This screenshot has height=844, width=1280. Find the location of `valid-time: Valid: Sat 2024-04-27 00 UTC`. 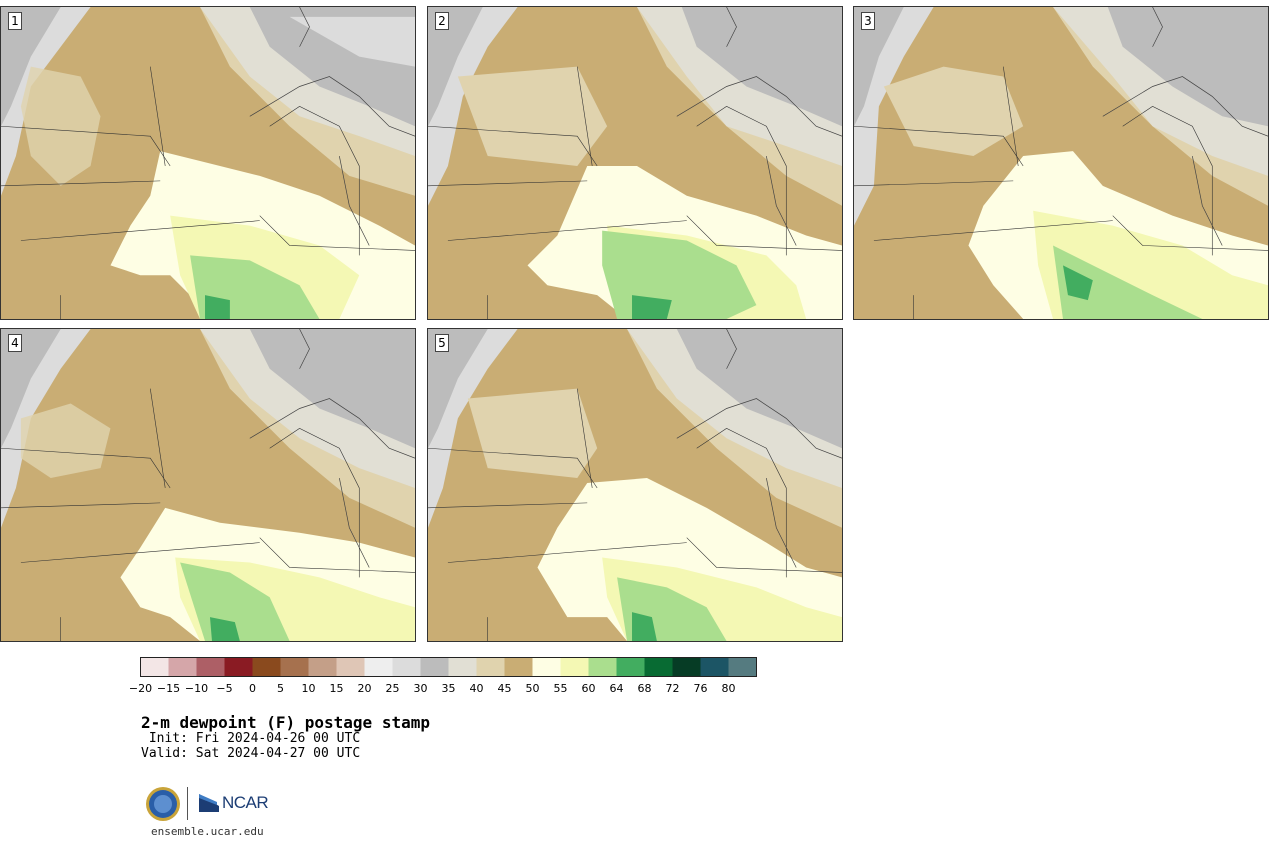

valid-time: Valid: Sat 2024-04-27 00 UTC is located at coordinates (251, 753).